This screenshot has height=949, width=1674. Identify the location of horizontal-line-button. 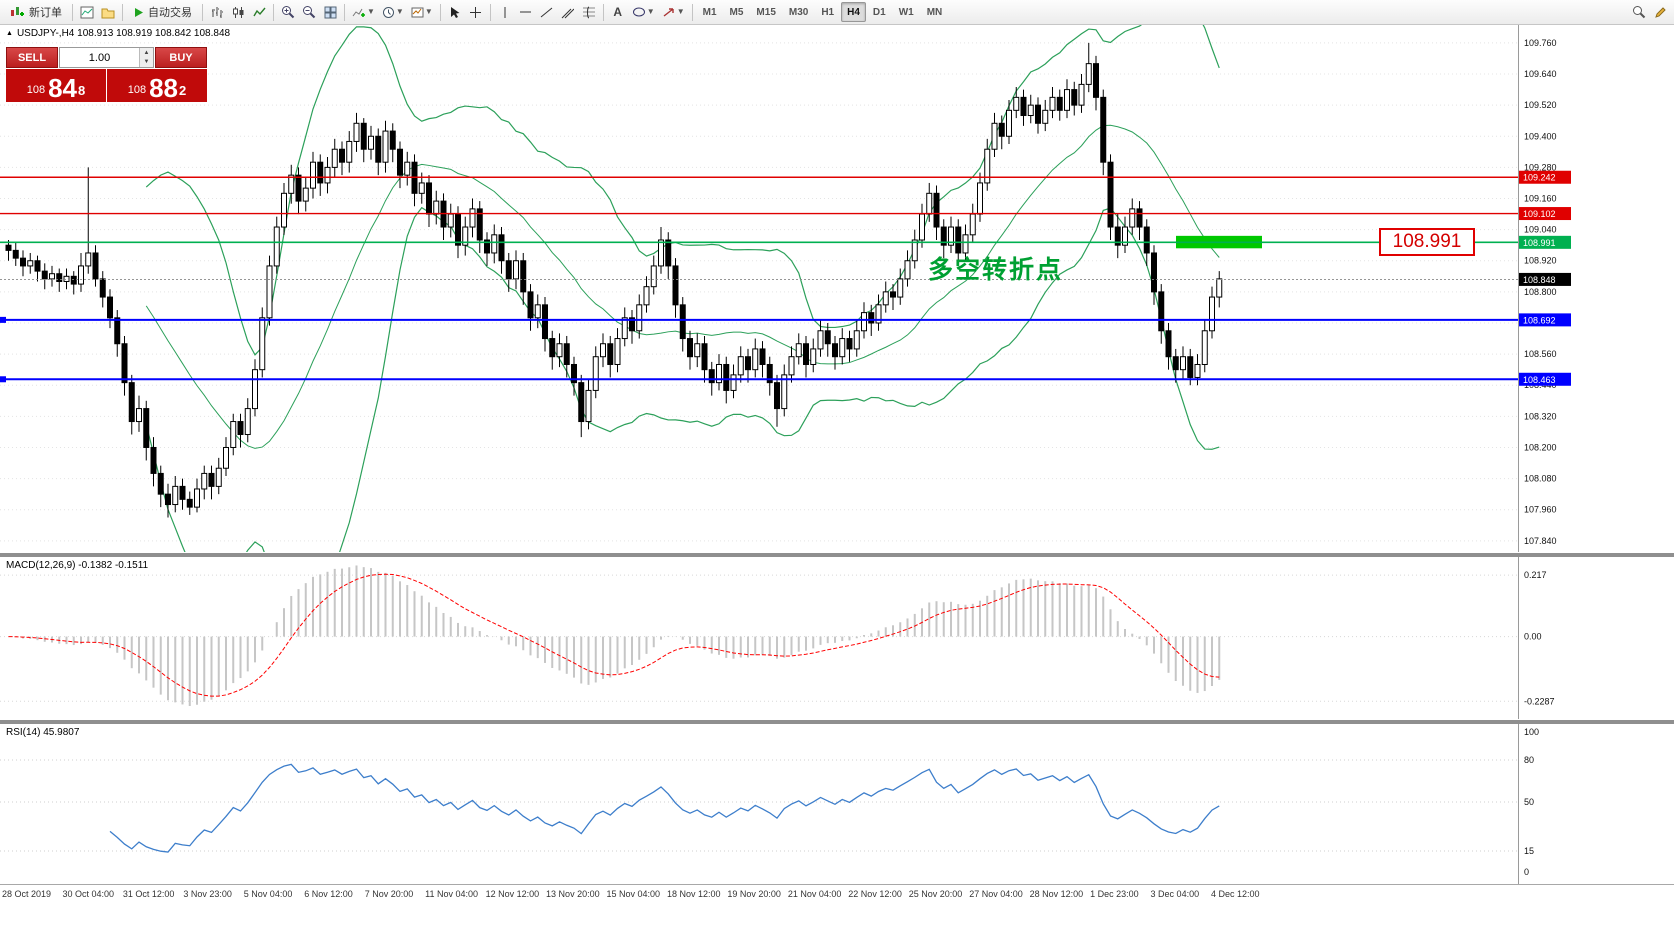
(526, 12).